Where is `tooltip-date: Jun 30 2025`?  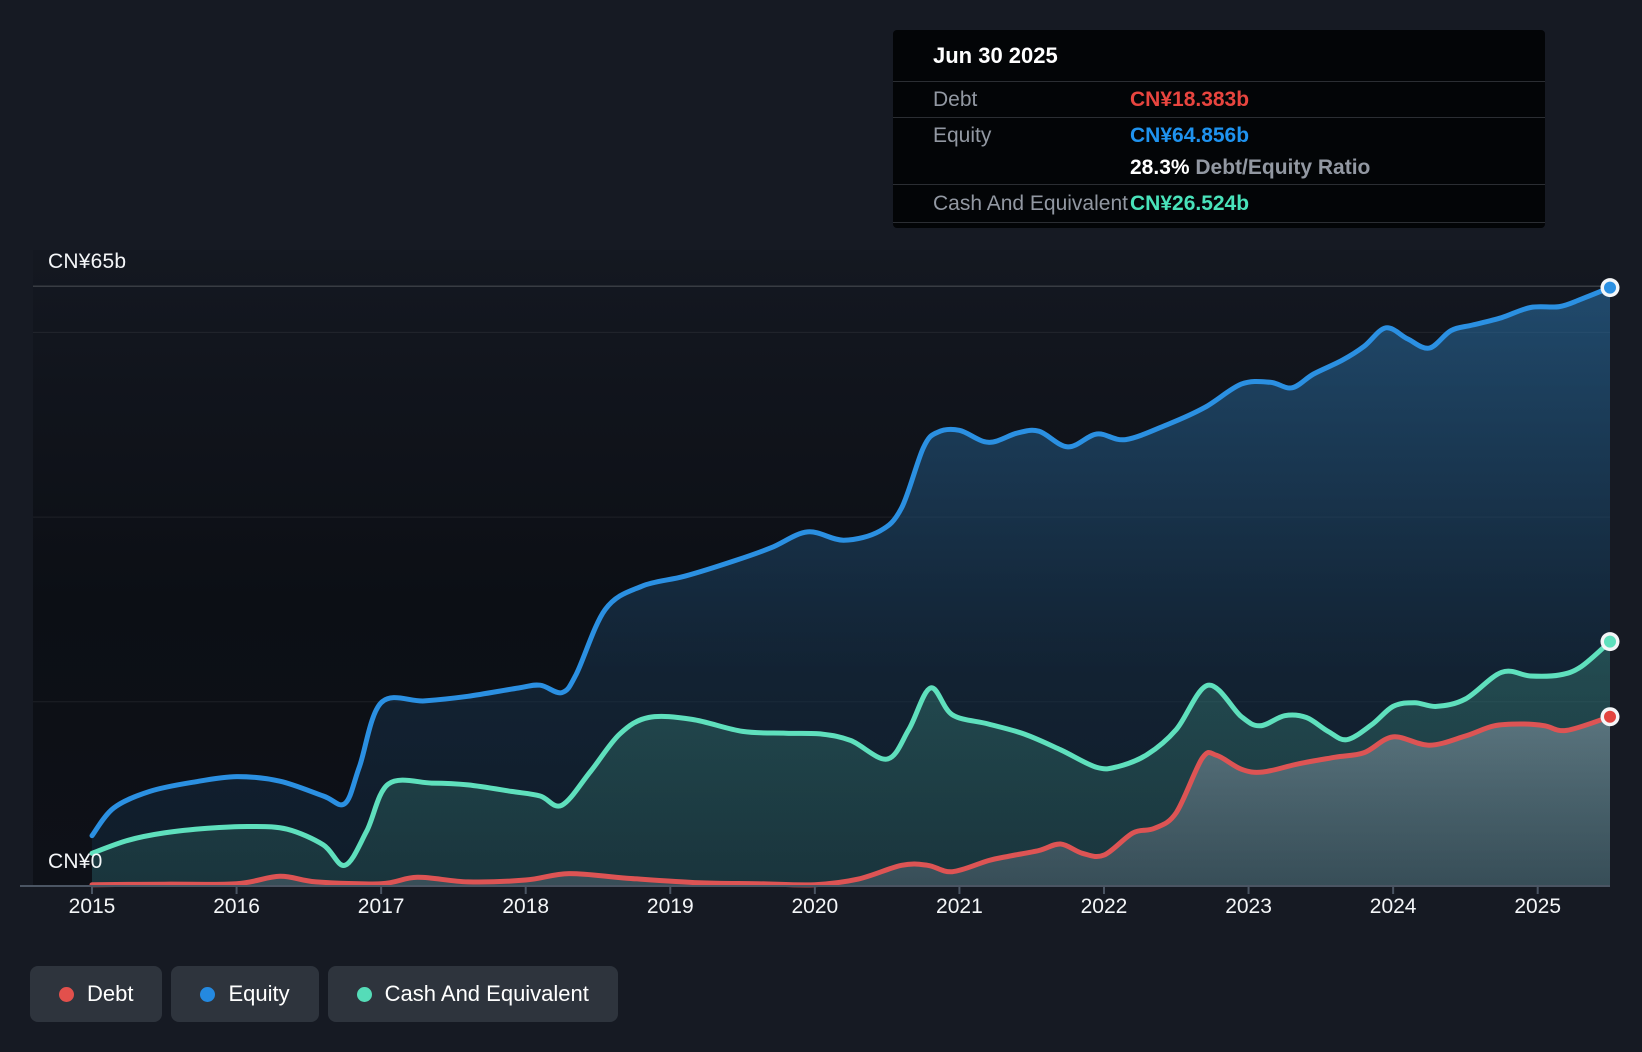
tooltip-date: Jun 30 2025 is located at coordinates (1219, 56).